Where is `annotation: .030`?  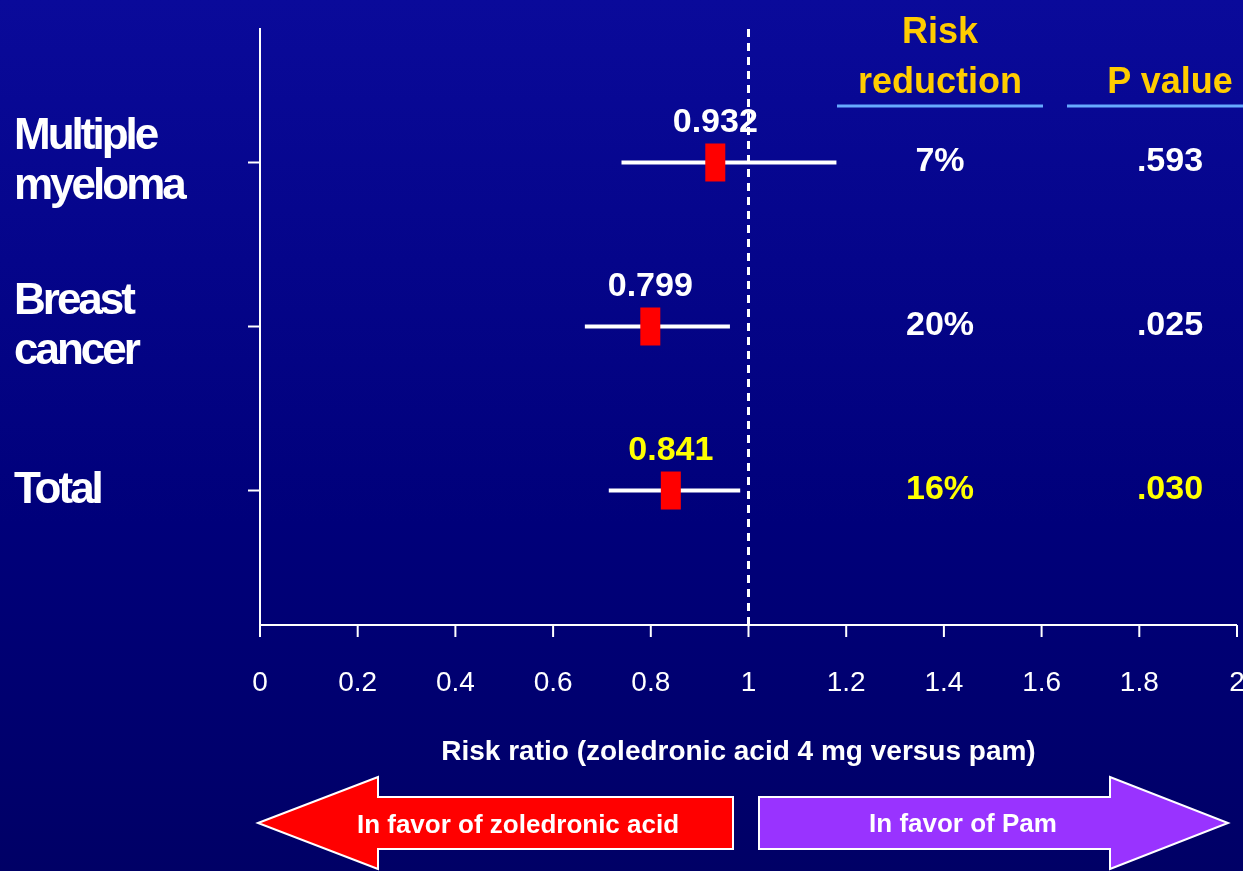 annotation: .030 is located at coordinates (1170, 487).